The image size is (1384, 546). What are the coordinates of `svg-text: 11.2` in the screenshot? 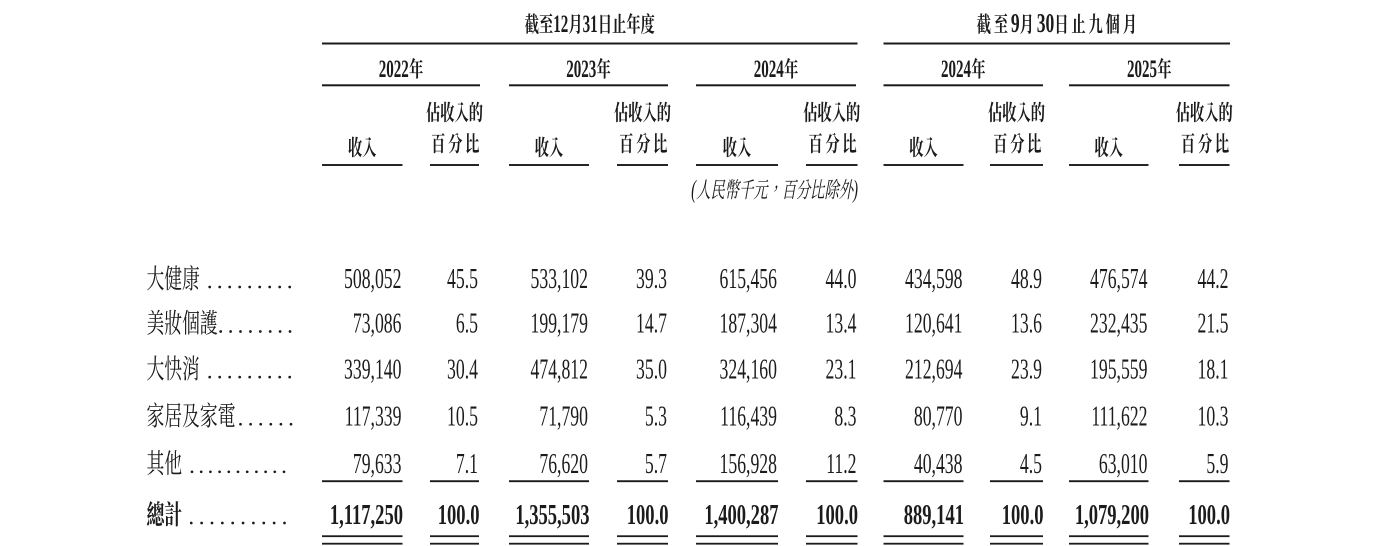 It's located at (841, 464).